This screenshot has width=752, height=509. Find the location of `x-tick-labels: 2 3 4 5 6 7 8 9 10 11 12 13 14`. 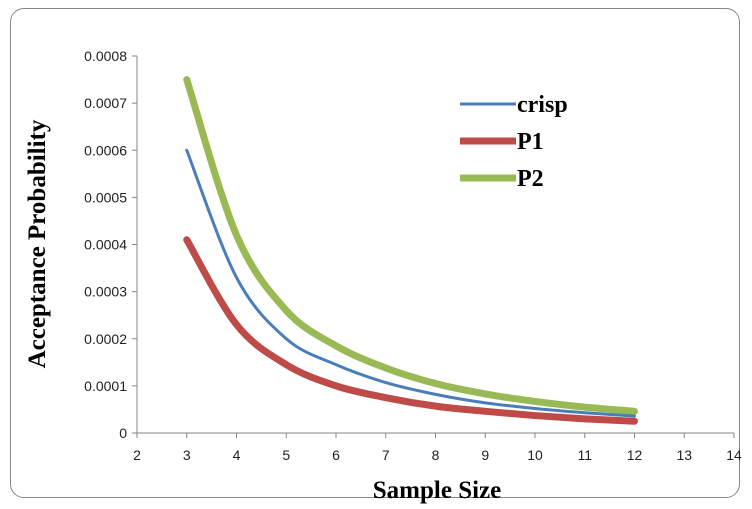

x-tick-labels: 2 3 4 5 6 7 8 9 10 11 12 13 14 is located at coordinates (437, 455).